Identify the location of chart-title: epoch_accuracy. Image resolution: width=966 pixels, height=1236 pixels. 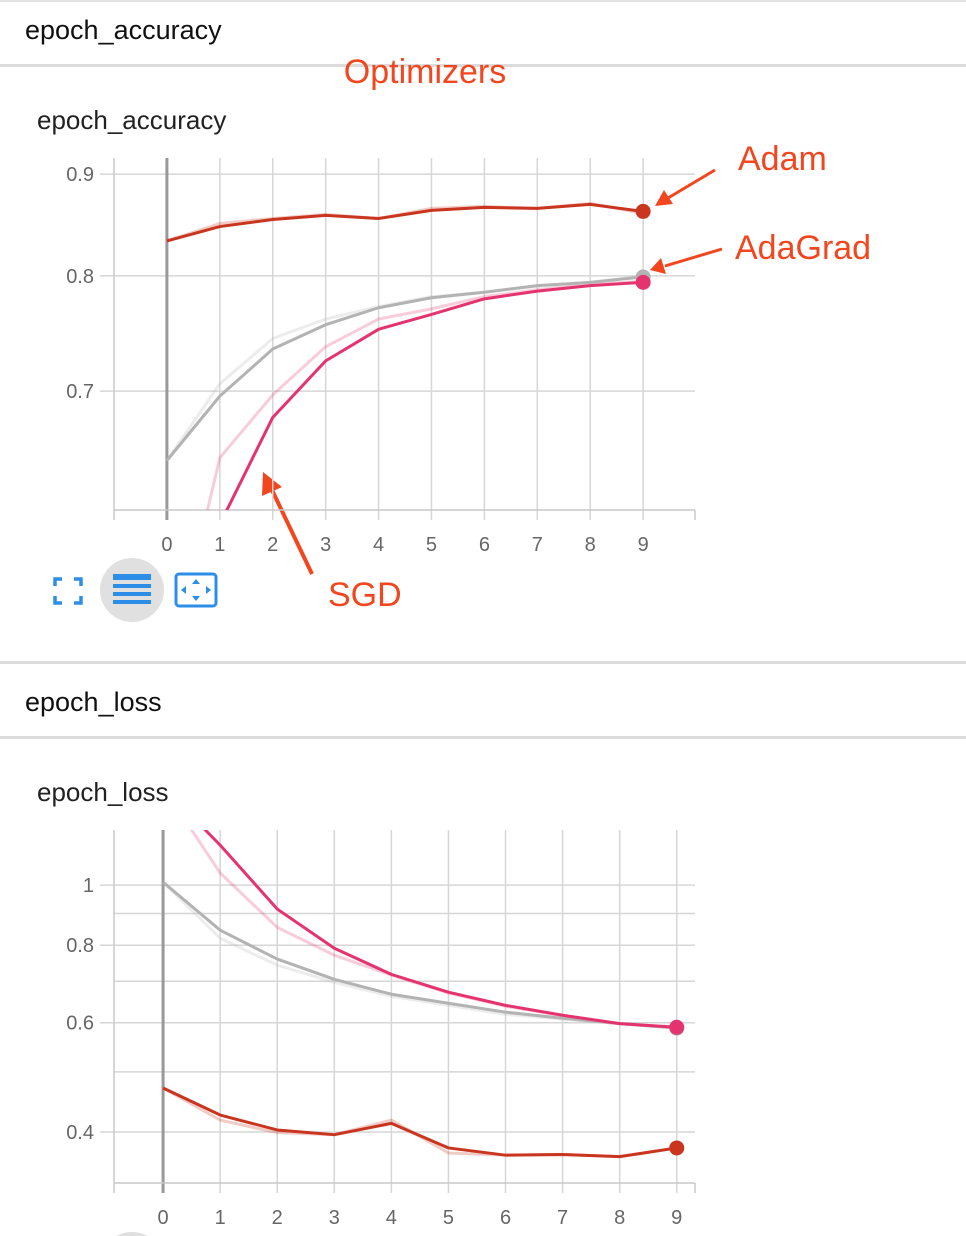
(131, 120).